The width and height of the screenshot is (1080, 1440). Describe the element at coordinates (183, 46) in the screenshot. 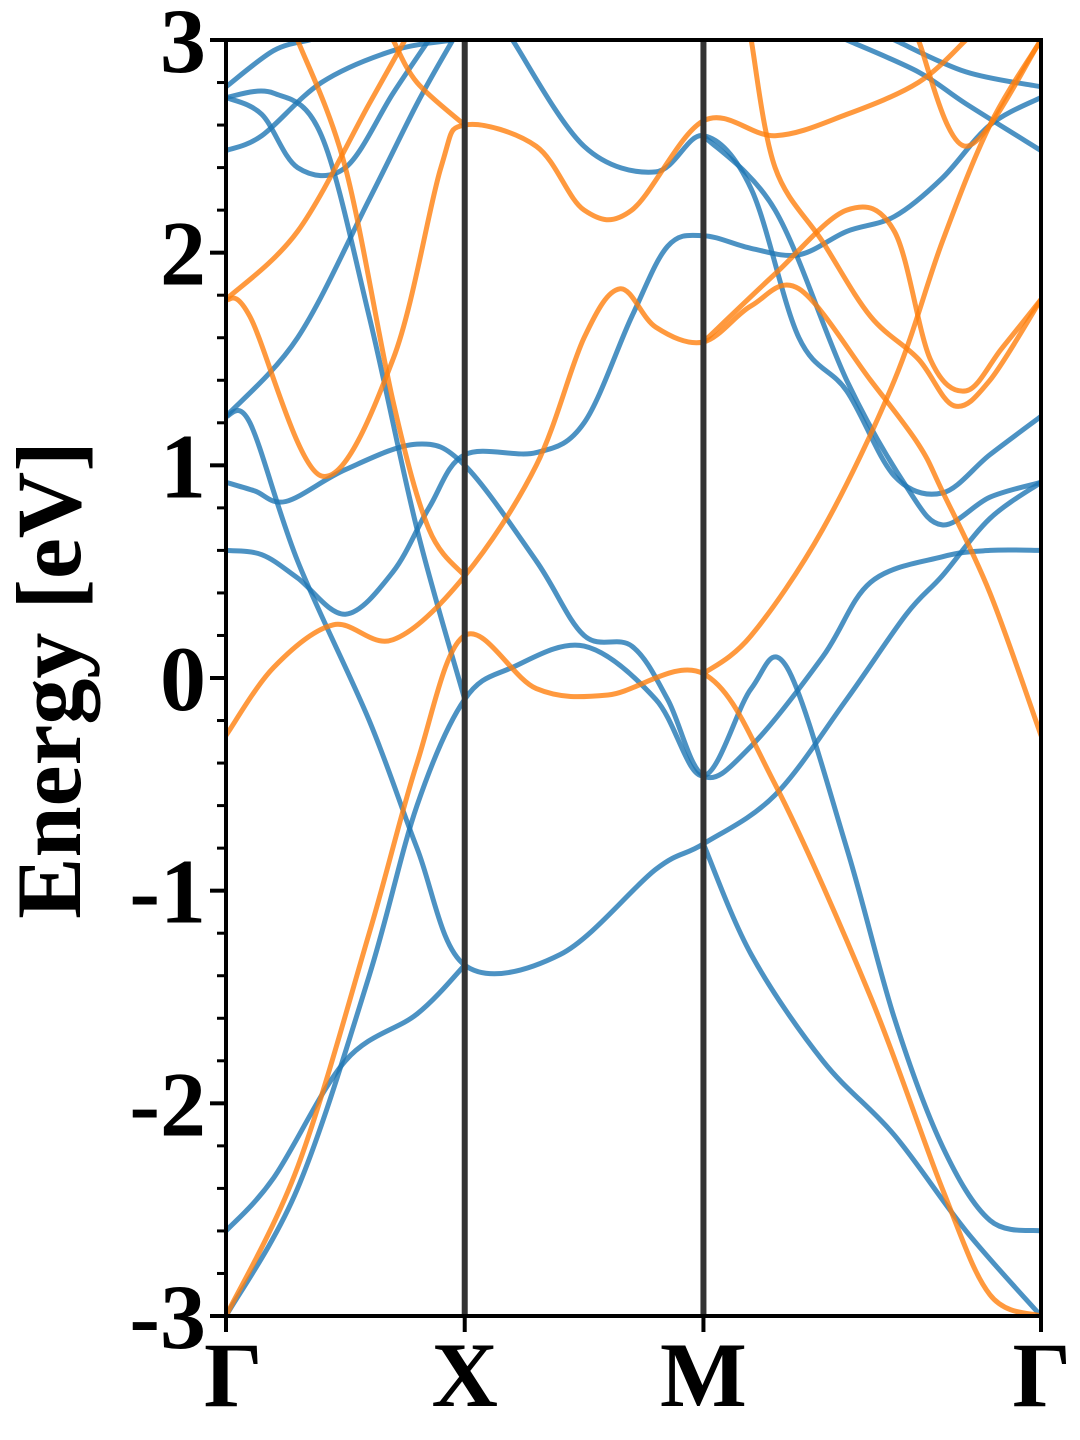

I see `y-tick-label: 3` at that location.